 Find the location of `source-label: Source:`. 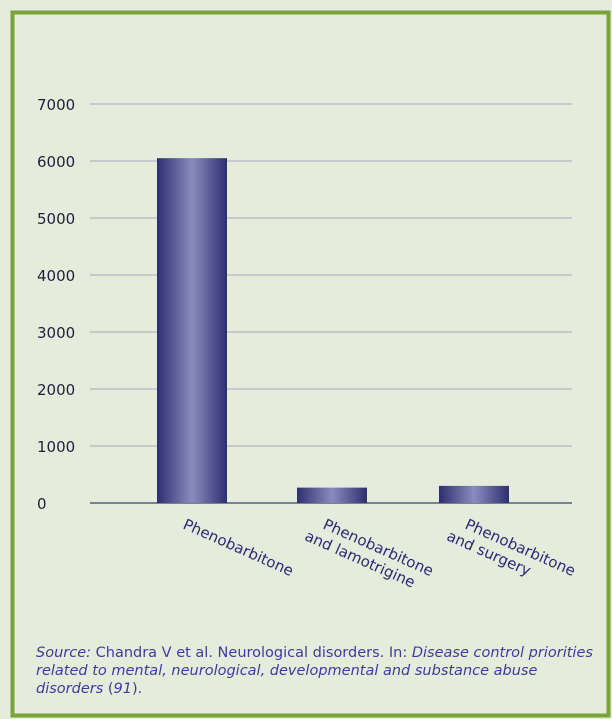

source-label: Source: is located at coordinates (64, 653).